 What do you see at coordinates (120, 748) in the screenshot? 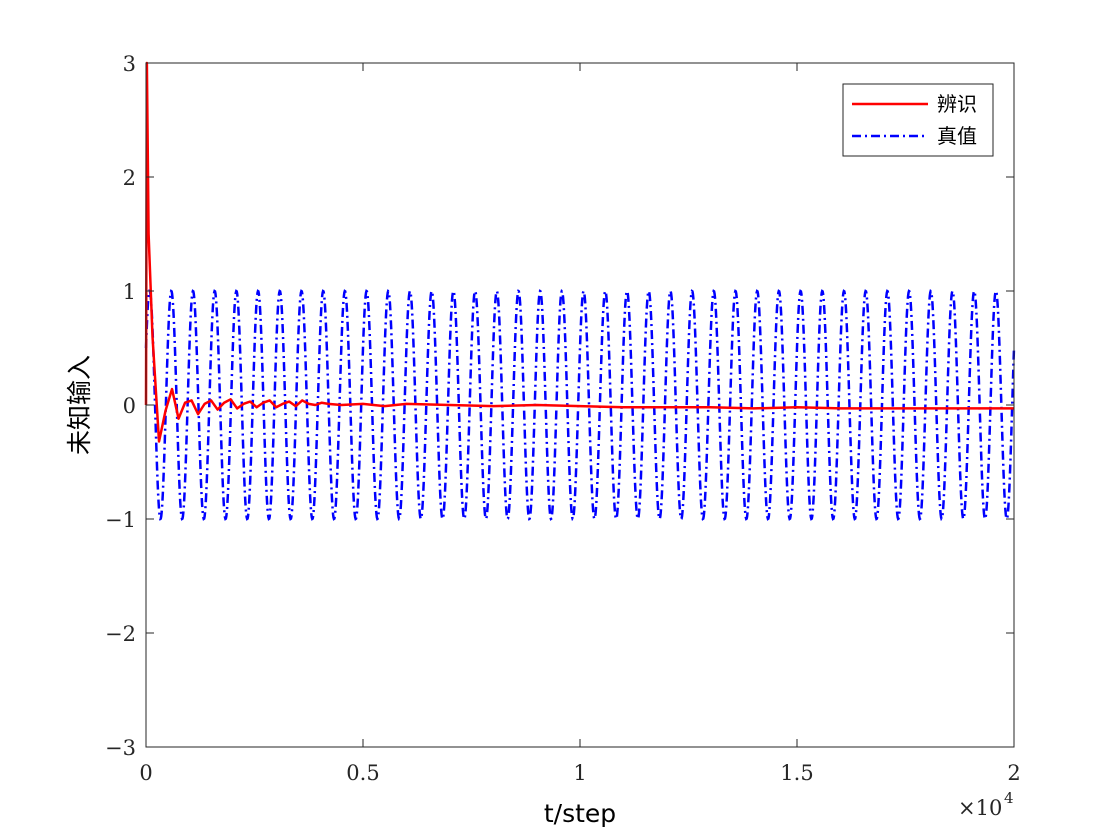
I see `y-tick-label: −3` at bounding box center [120, 748].